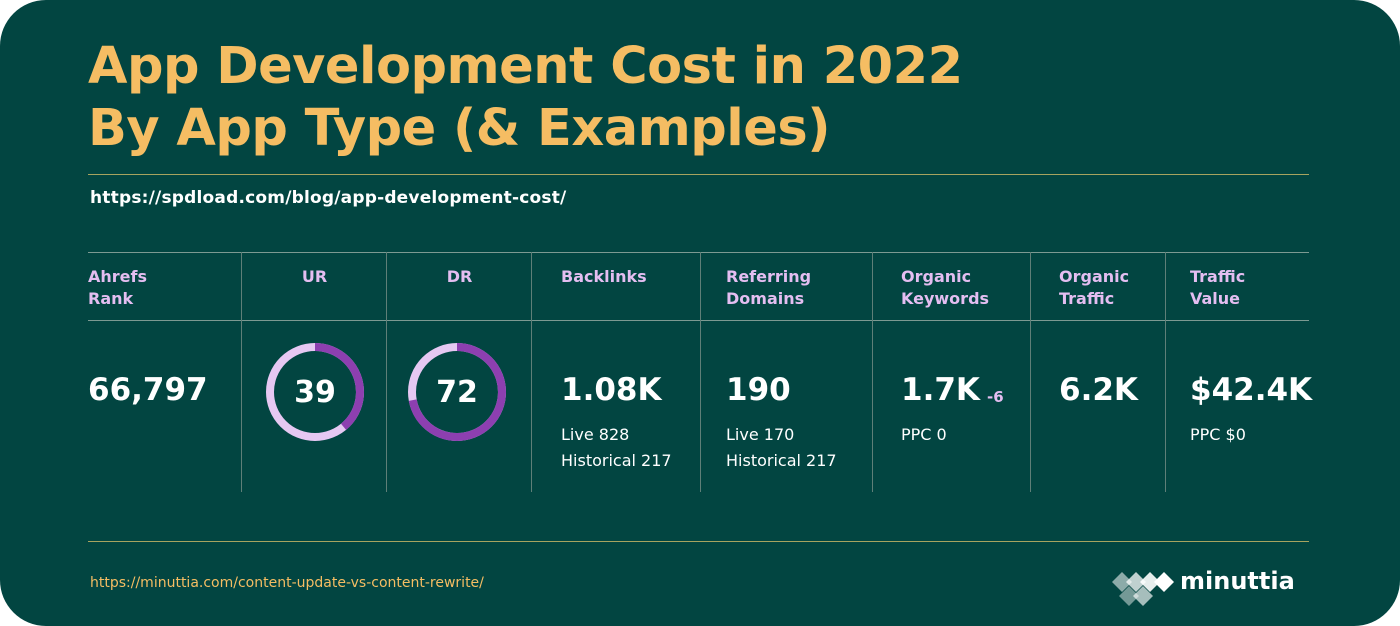 The width and height of the screenshot is (1400, 626). Describe the element at coordinates (758, 390) in the screenshot. I see `referring-domains-value: 190` at that location.